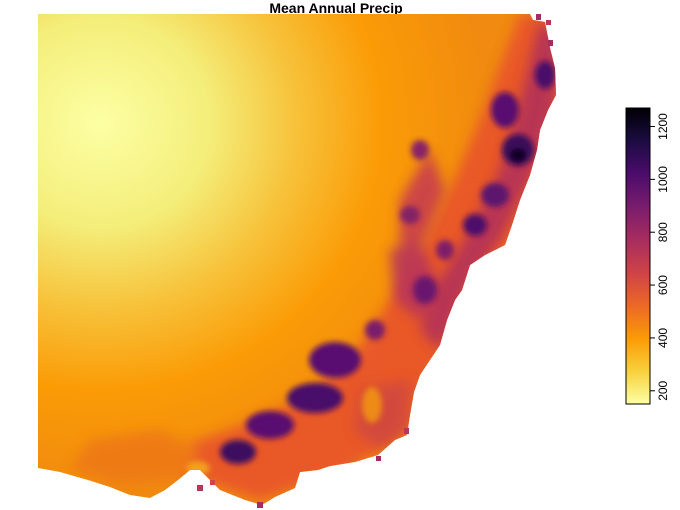 The image size is (680, 510). Describe the element at coordinates (660, 257) in the screenshot. I see `legend-ticks: 200 400 600 800 1000 1200` at that location.